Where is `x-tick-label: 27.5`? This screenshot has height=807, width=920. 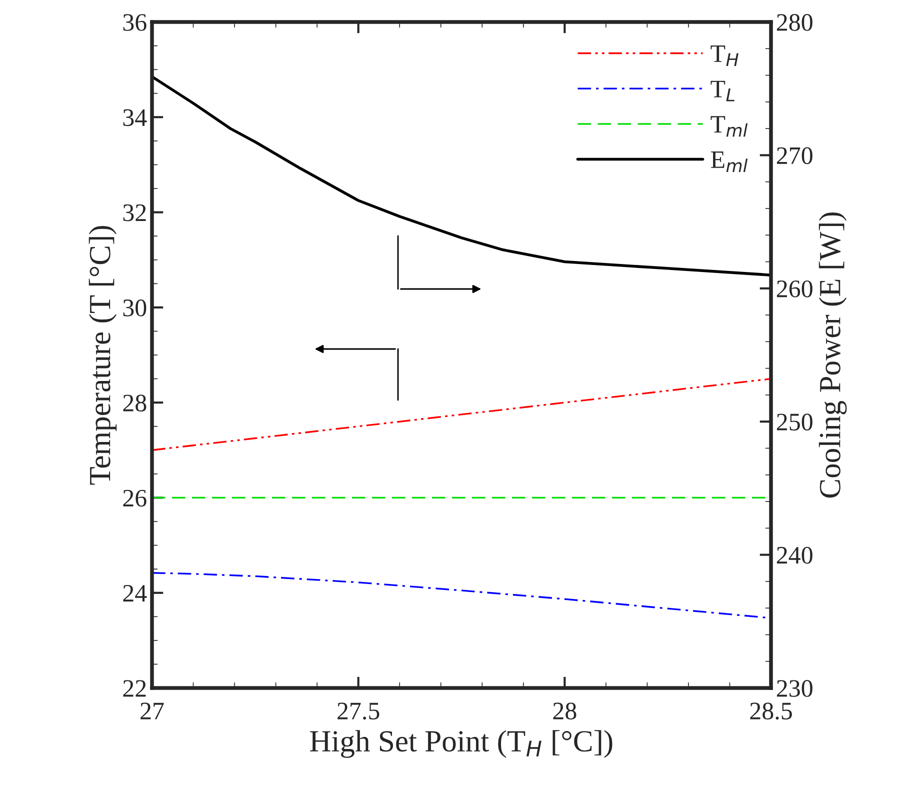
x-tick-label: 27.5 is located at coordinates (359, 711).